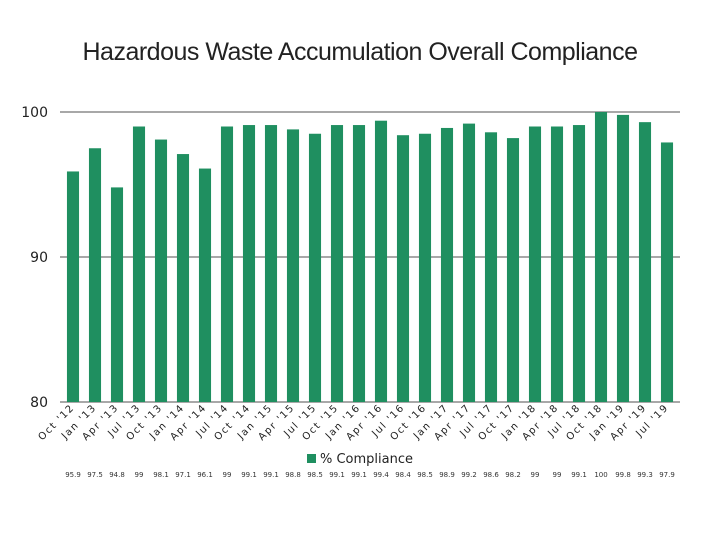 The width and height of the screenshot is (720, 540). What do you see at coordinates (39, 403) in the screenshot?
I see `y-tick-label: 80` at bounding box center [39, 403].